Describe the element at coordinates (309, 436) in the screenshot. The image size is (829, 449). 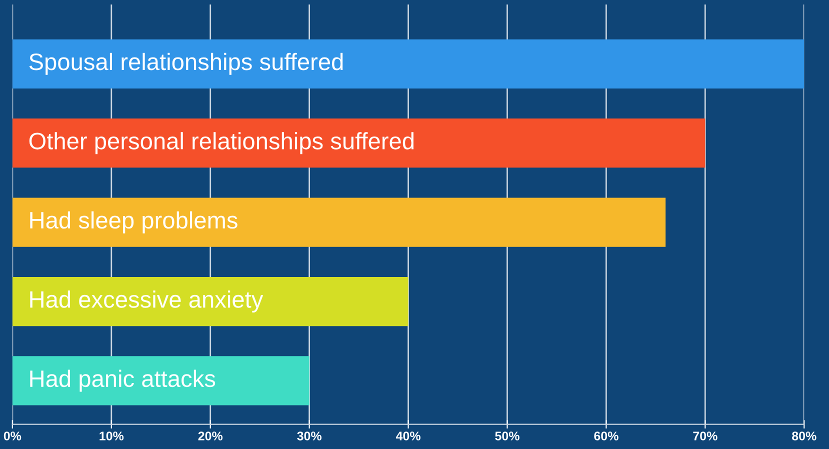
I see `x-tick-label: 30%` at that location.